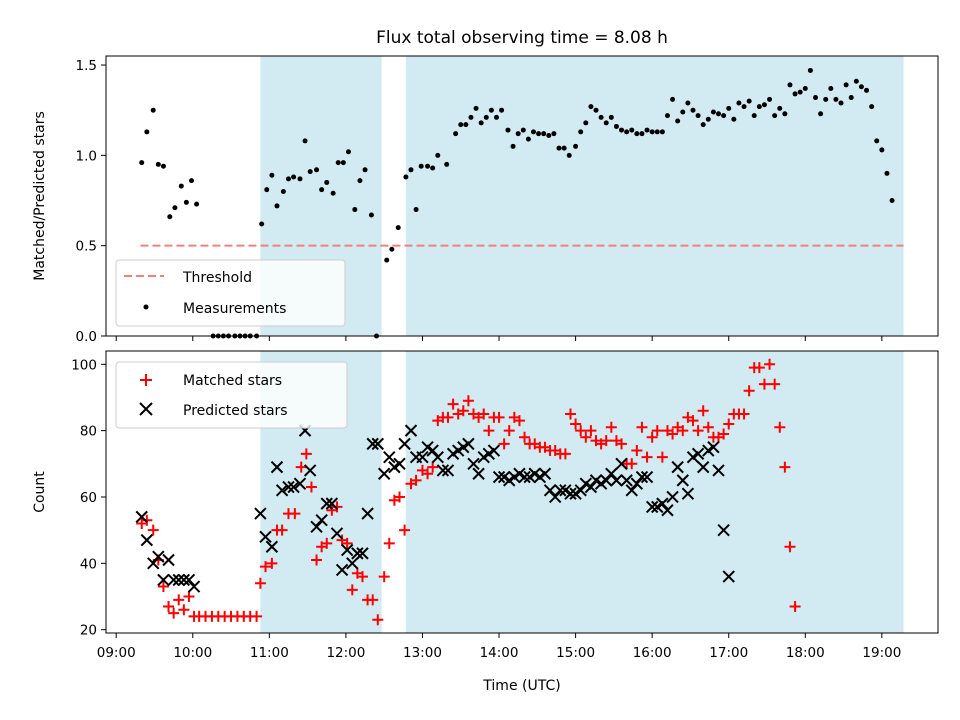  Describe the element at coordinates (232, 381) in the screenshot. I see `legend-label-matched: Matched stars` at that location.